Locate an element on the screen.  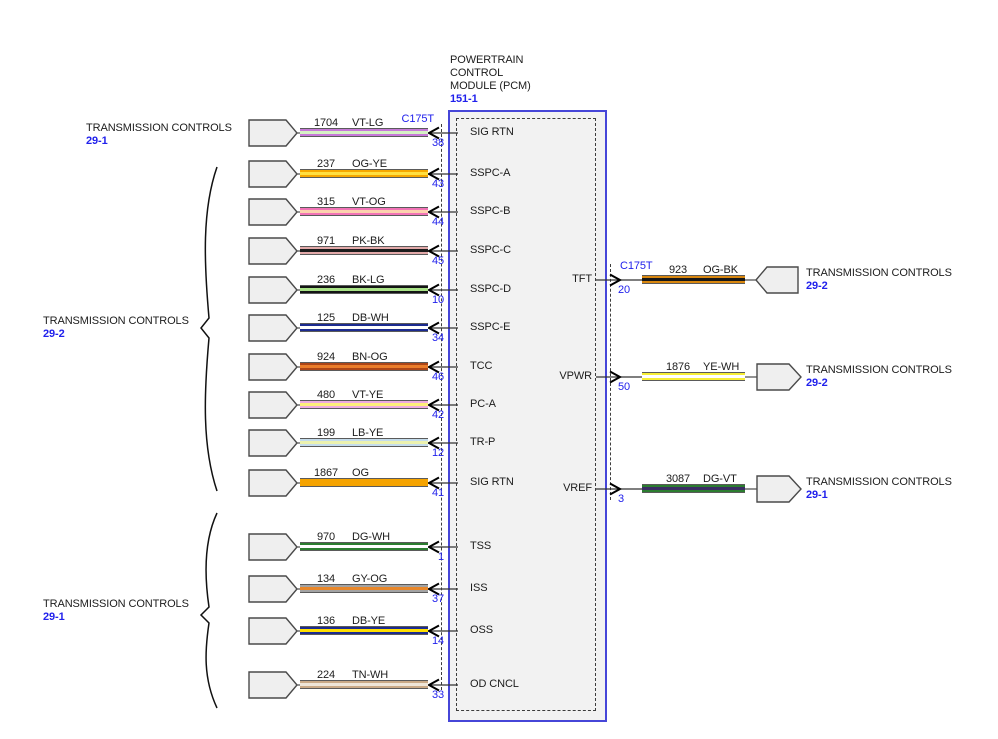
pcm-pin-label: SSPC-E is located at coordinates (490, 327).